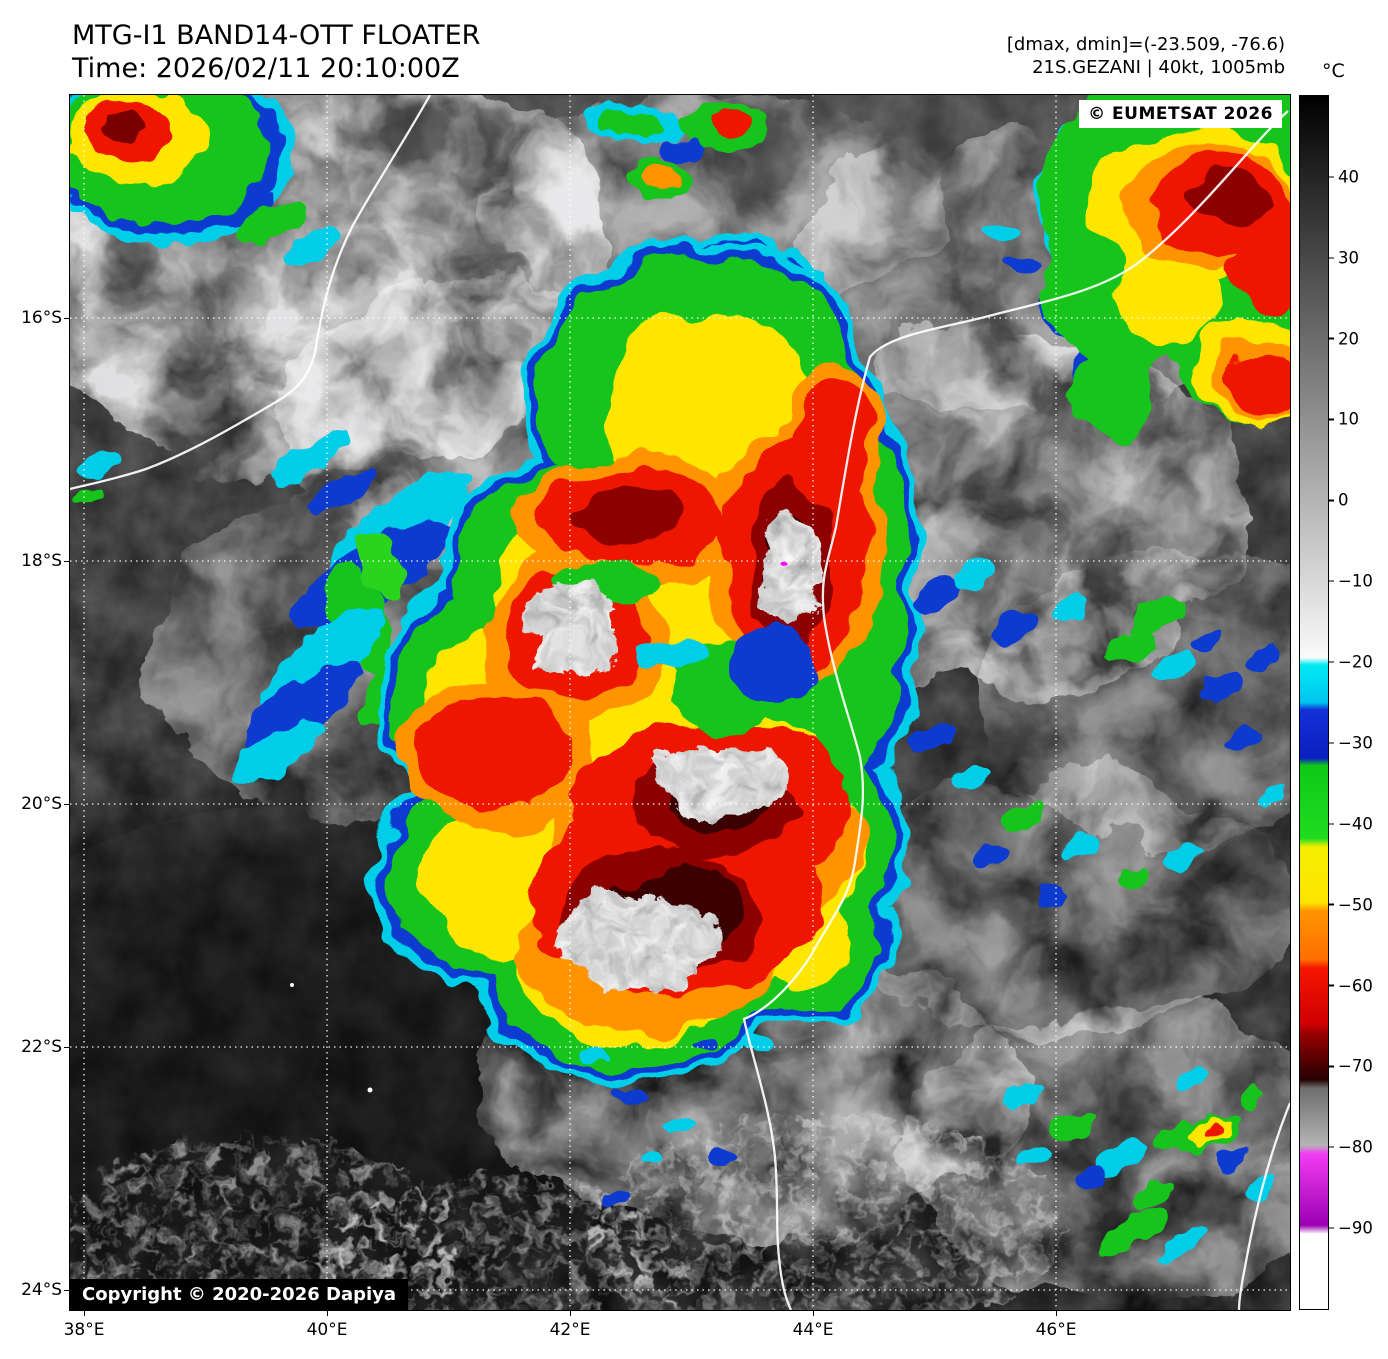 The height and width of the screenshot is (1359, 1388). Describe the element at coordinates (676, 753) in the screenshot. I see `overshooting-tops` at that location.